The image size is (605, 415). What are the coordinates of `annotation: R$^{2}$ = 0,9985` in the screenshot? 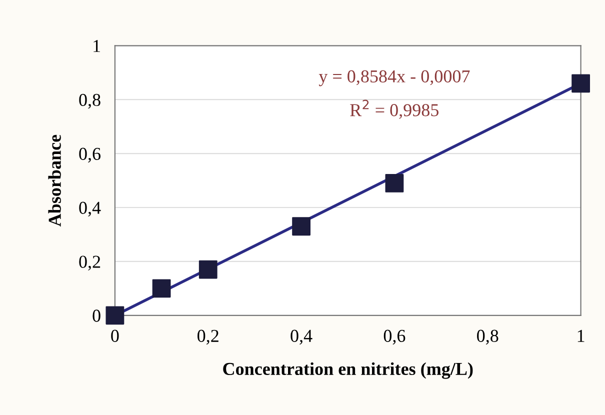 It's located at (394, 109).